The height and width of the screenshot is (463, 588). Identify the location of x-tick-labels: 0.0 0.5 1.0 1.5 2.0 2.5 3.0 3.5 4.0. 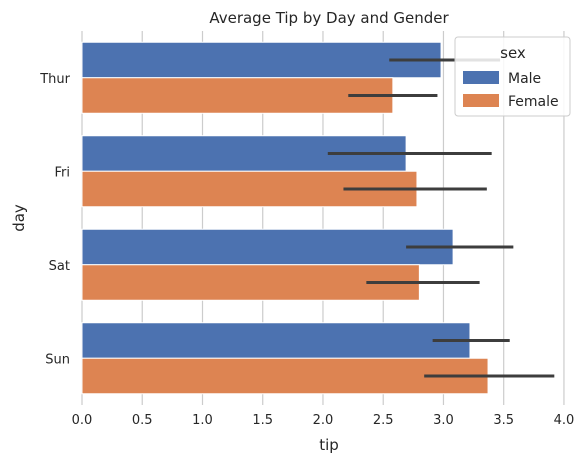
(323, 420).